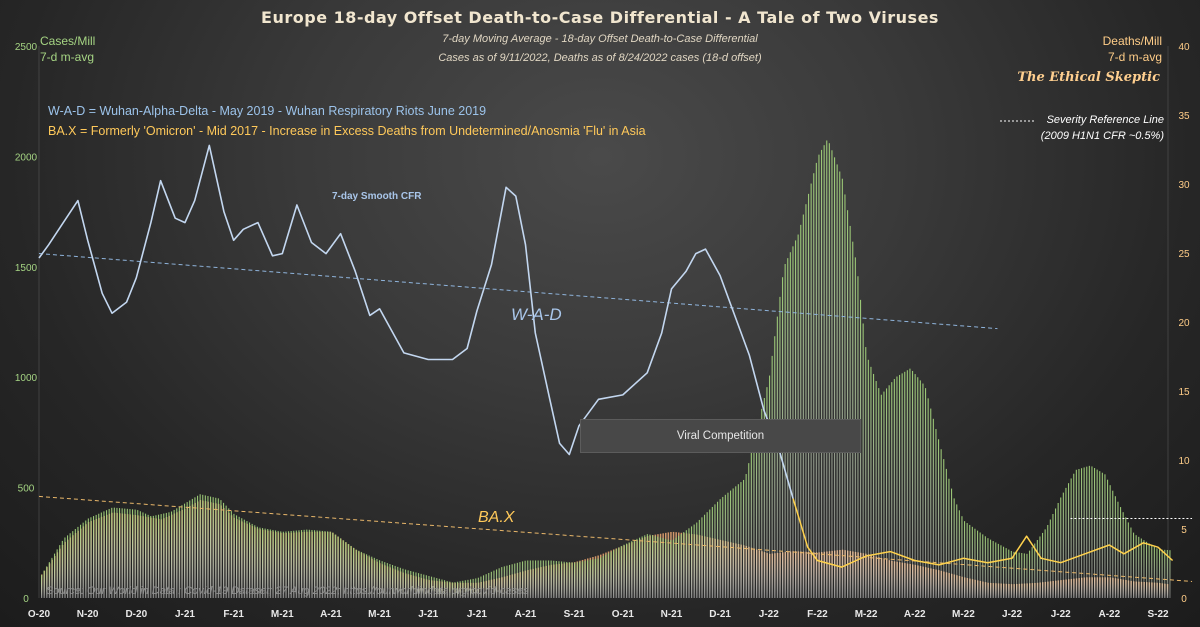 The image size is (1200, 627). Describe the element at coordinates (623, 614) in the screenshot. I see `x-tick-label: O-21` at that location.